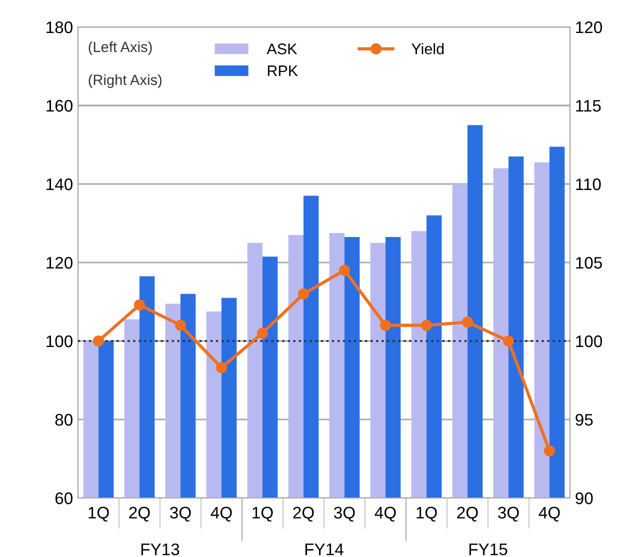  Describe the element at coordinates (160, 549) in the screenshot. I see `text: FY13` at that location.